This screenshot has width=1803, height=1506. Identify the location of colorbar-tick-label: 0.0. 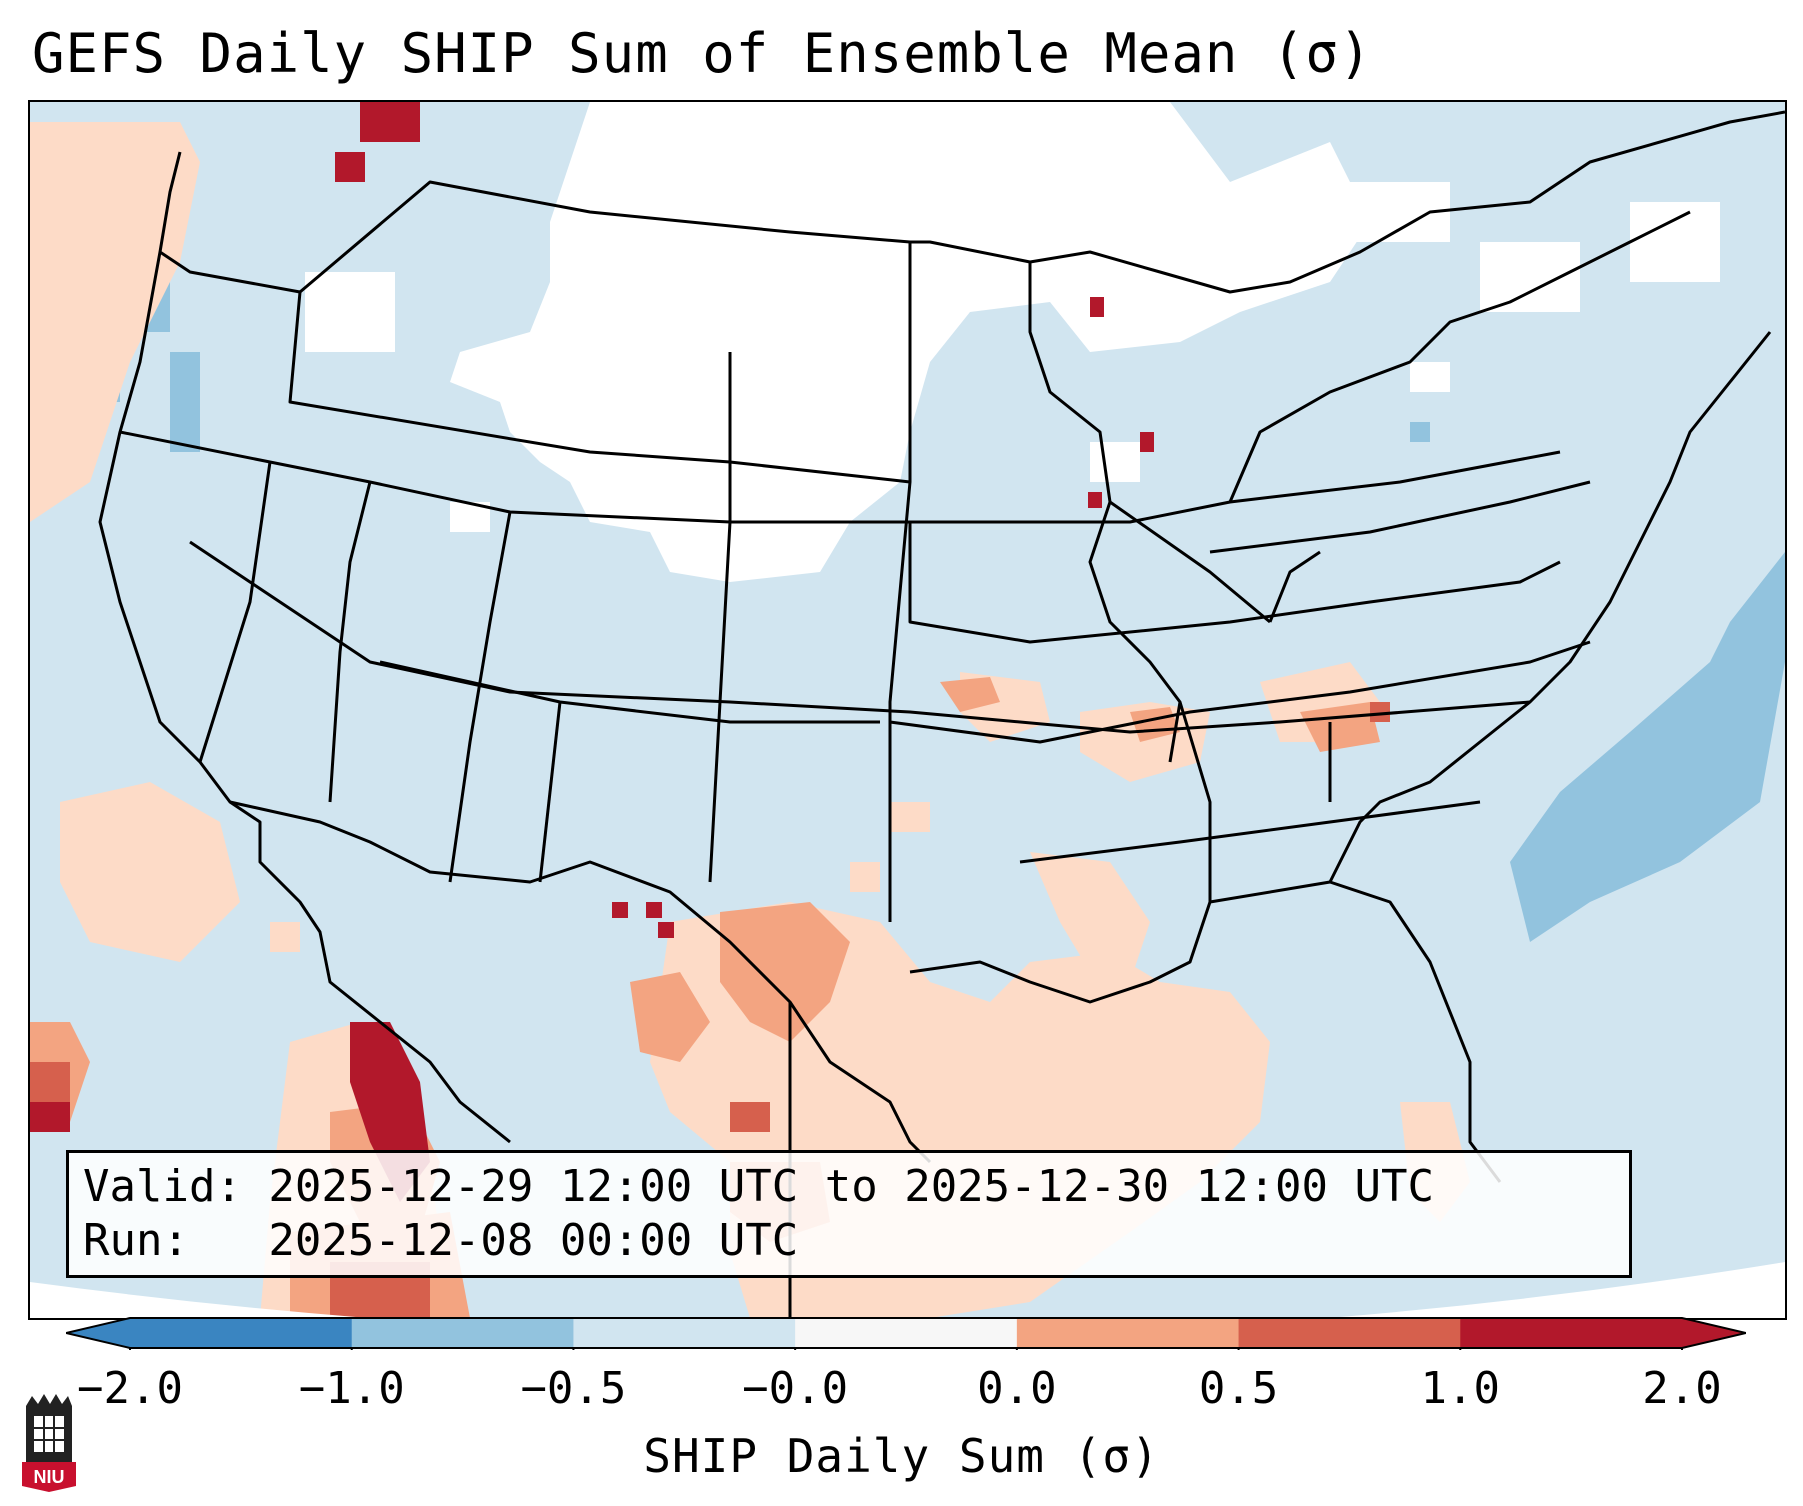
(1017, 1388).